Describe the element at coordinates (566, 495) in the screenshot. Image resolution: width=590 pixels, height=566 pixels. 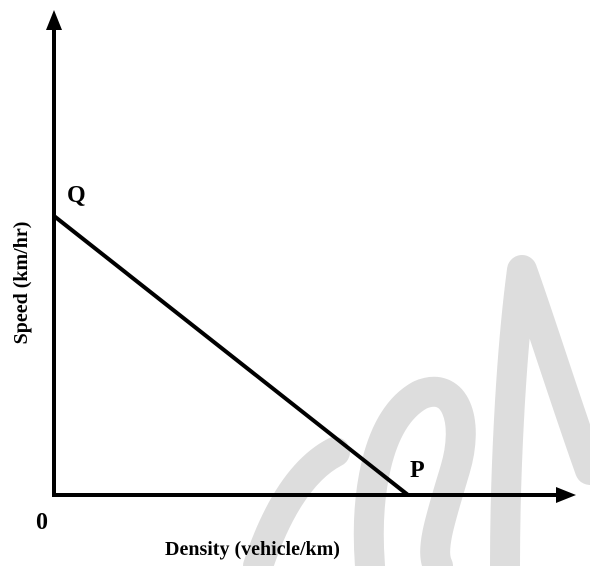
I see `x-axis-arrow-icon` at that location.